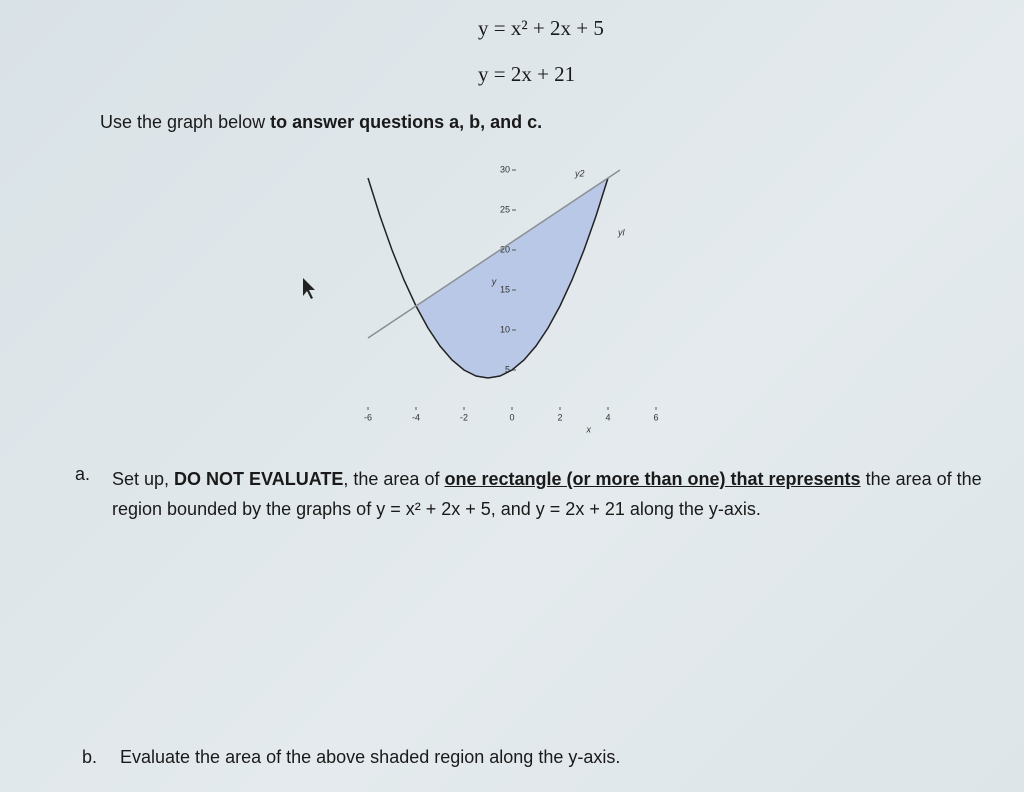 The height and width of the screenshot is (792, 1024). Describe the element at coordinates (607, 417) in the screenshot. I see `x-tick-label: 4` at that location.